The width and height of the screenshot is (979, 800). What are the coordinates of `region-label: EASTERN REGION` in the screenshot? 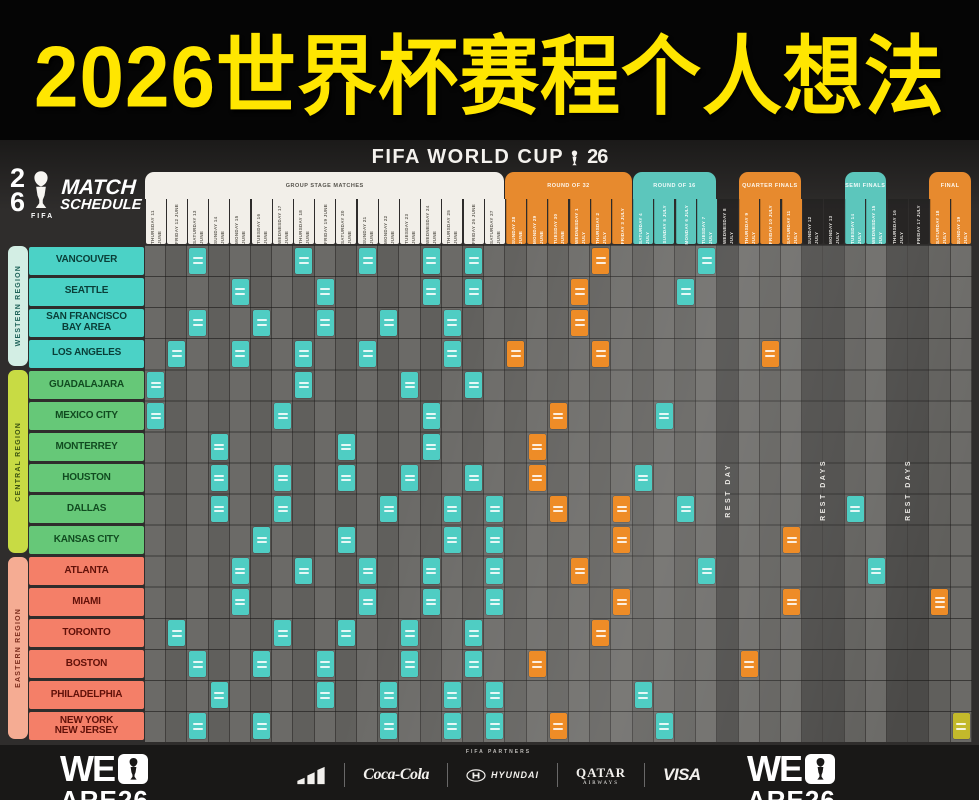 It's located at (18, 647).